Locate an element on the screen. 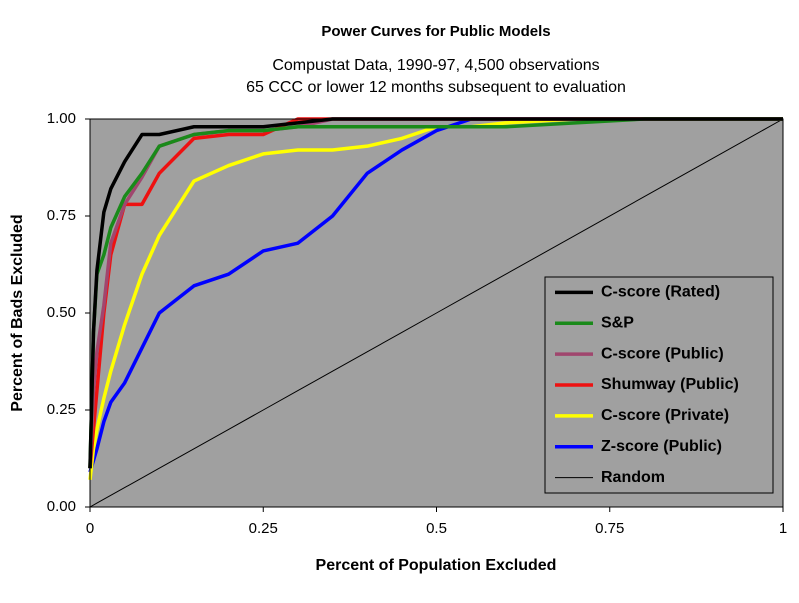 Image resolution: width=799 pixels, height=603 pixels. legend-label: C-score (Rated) is located at coordinates (660, 292).